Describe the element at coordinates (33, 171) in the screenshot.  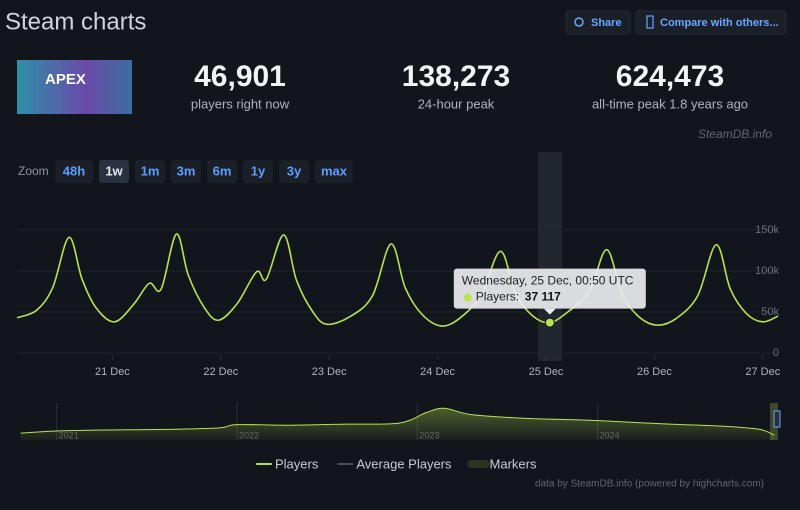
I see `zoom-label: Zoom` at that location.